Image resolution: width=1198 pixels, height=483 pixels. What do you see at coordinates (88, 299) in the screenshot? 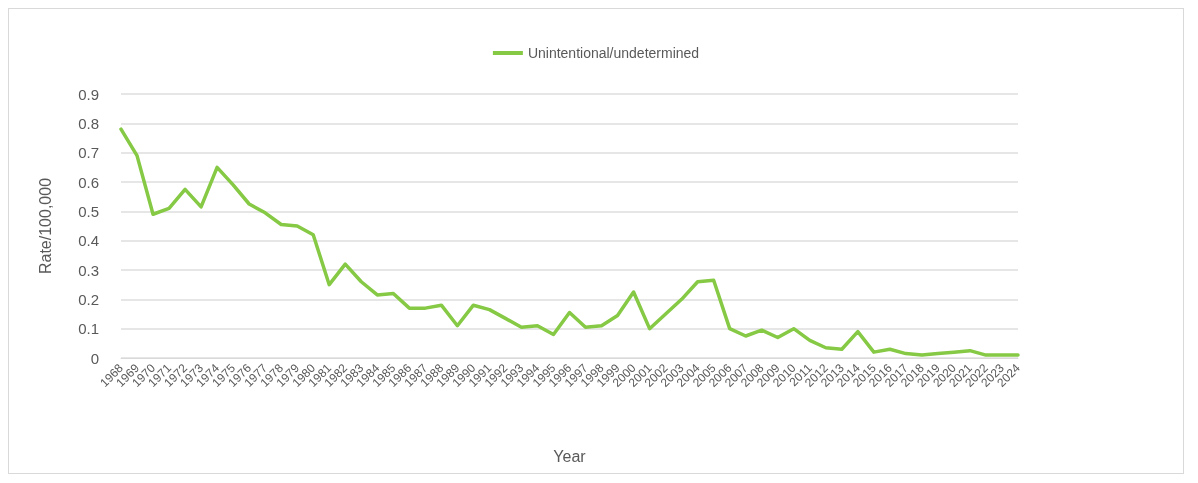
I see `y-tick-label: 0.2` at bounding box center [88, 299].